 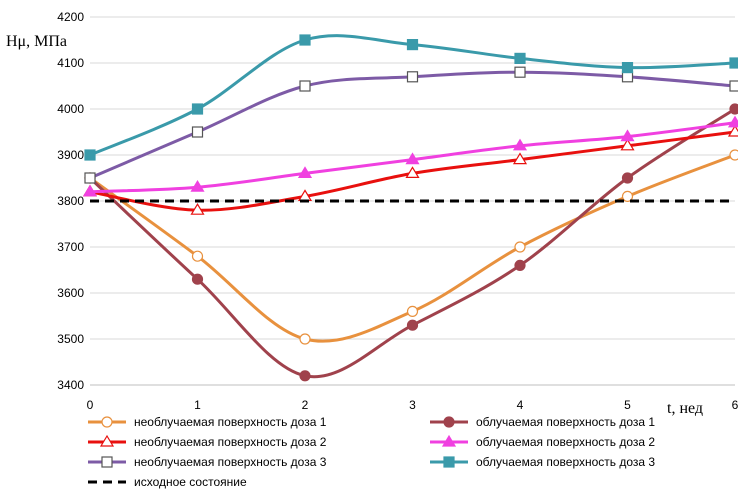 What do you see at coordinates (305, 405) in the screenshot?
I see `x-tick-label: 2` at bounding box center [305, 405].